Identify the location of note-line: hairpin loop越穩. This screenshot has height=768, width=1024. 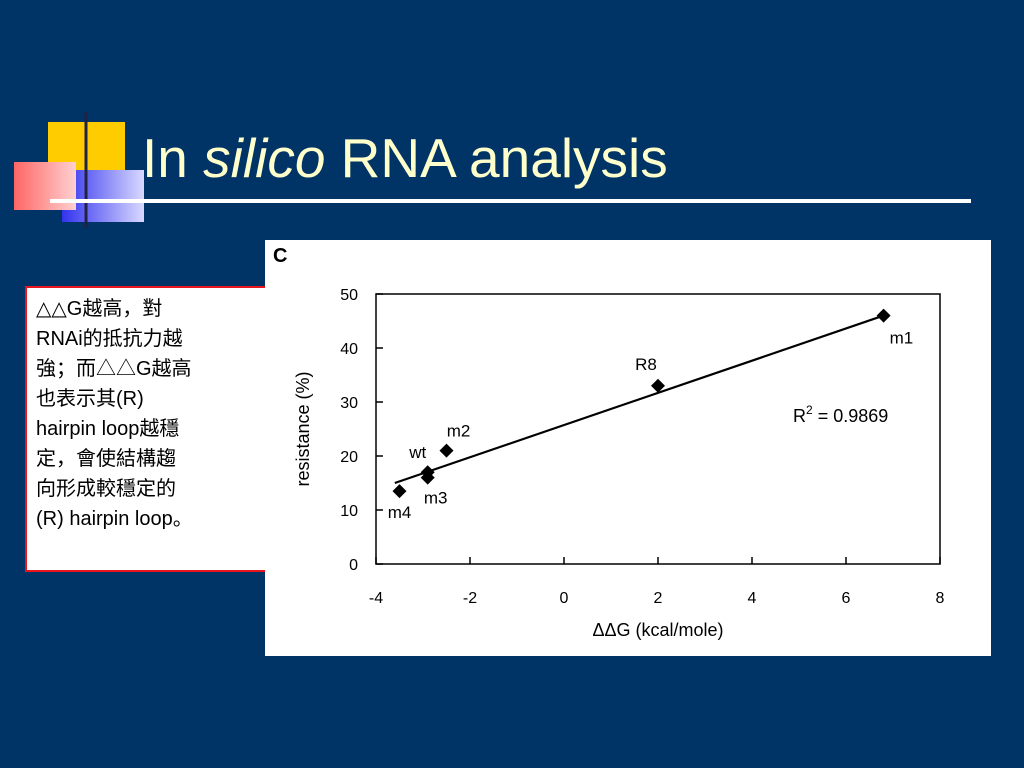
(108, 429).